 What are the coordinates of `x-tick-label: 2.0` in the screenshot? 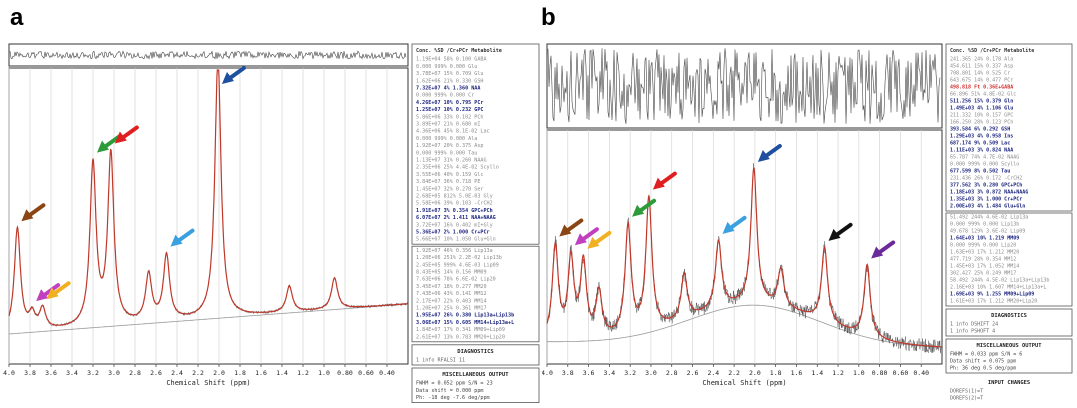 It's located at (219, 373).